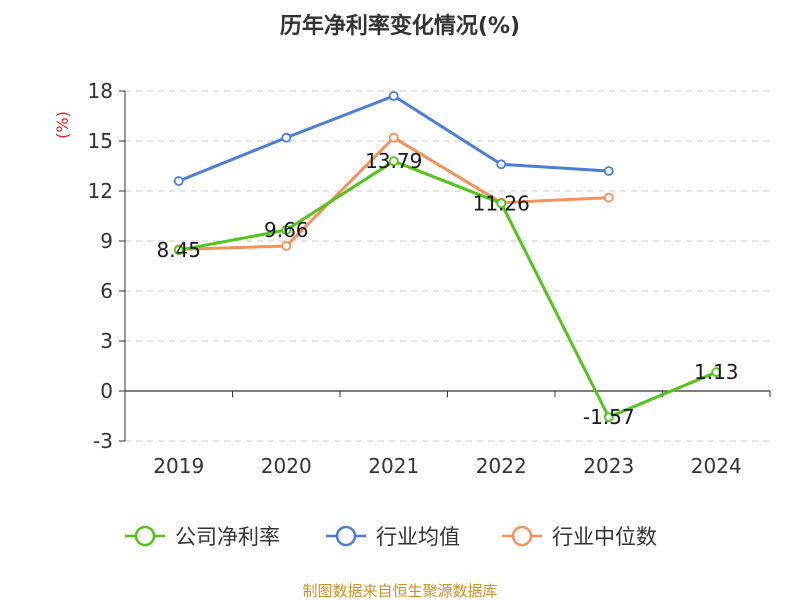 The height and width of the screenshot is (600, 800). I want to click on y-axis-unit: (%), so click(62, 125).